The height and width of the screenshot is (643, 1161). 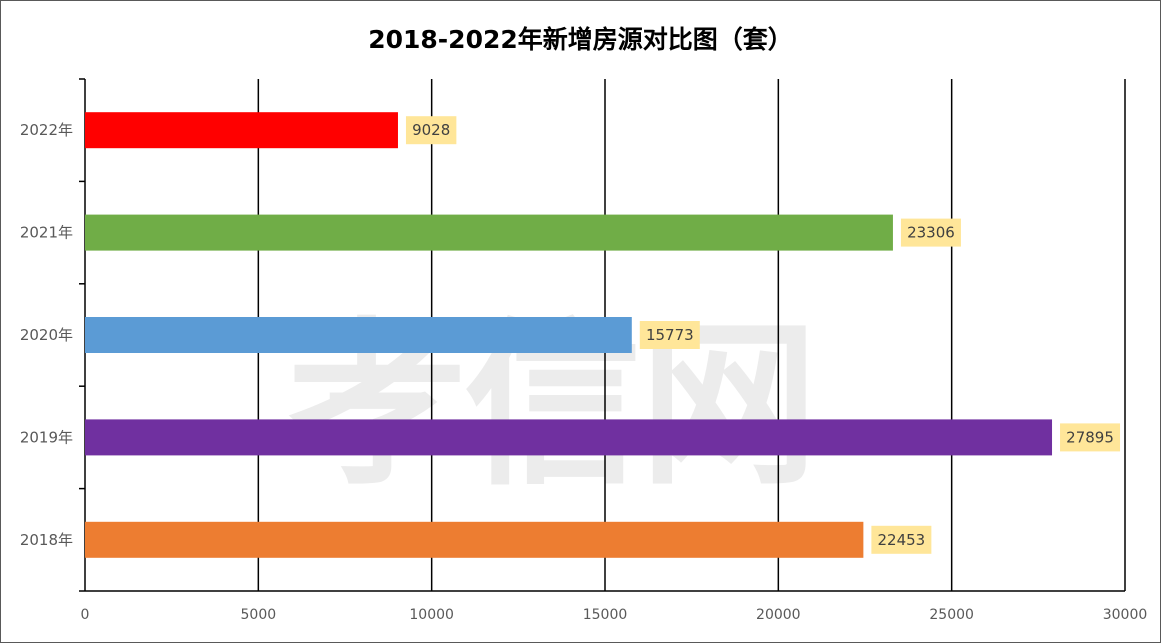 What do you see at coordinates (1125, 615) in the screenshot?
I see `x-tick-label: 30000` at bounding box center [1125, 615].